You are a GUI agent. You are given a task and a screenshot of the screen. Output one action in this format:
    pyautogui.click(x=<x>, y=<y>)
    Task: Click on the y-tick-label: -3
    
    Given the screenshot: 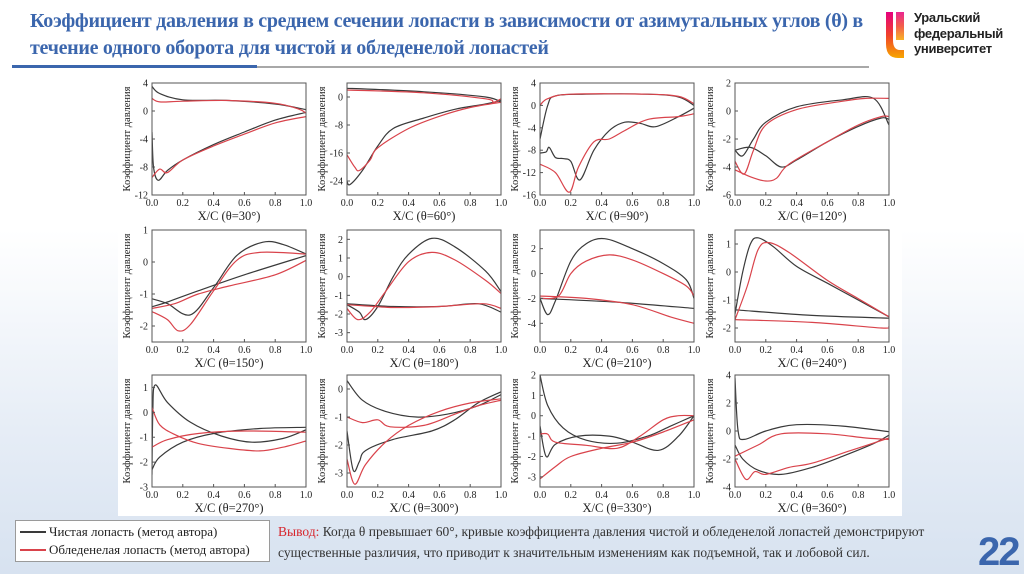 What is the action you would take?
    pyautogui.click(x=532, y=477)
    